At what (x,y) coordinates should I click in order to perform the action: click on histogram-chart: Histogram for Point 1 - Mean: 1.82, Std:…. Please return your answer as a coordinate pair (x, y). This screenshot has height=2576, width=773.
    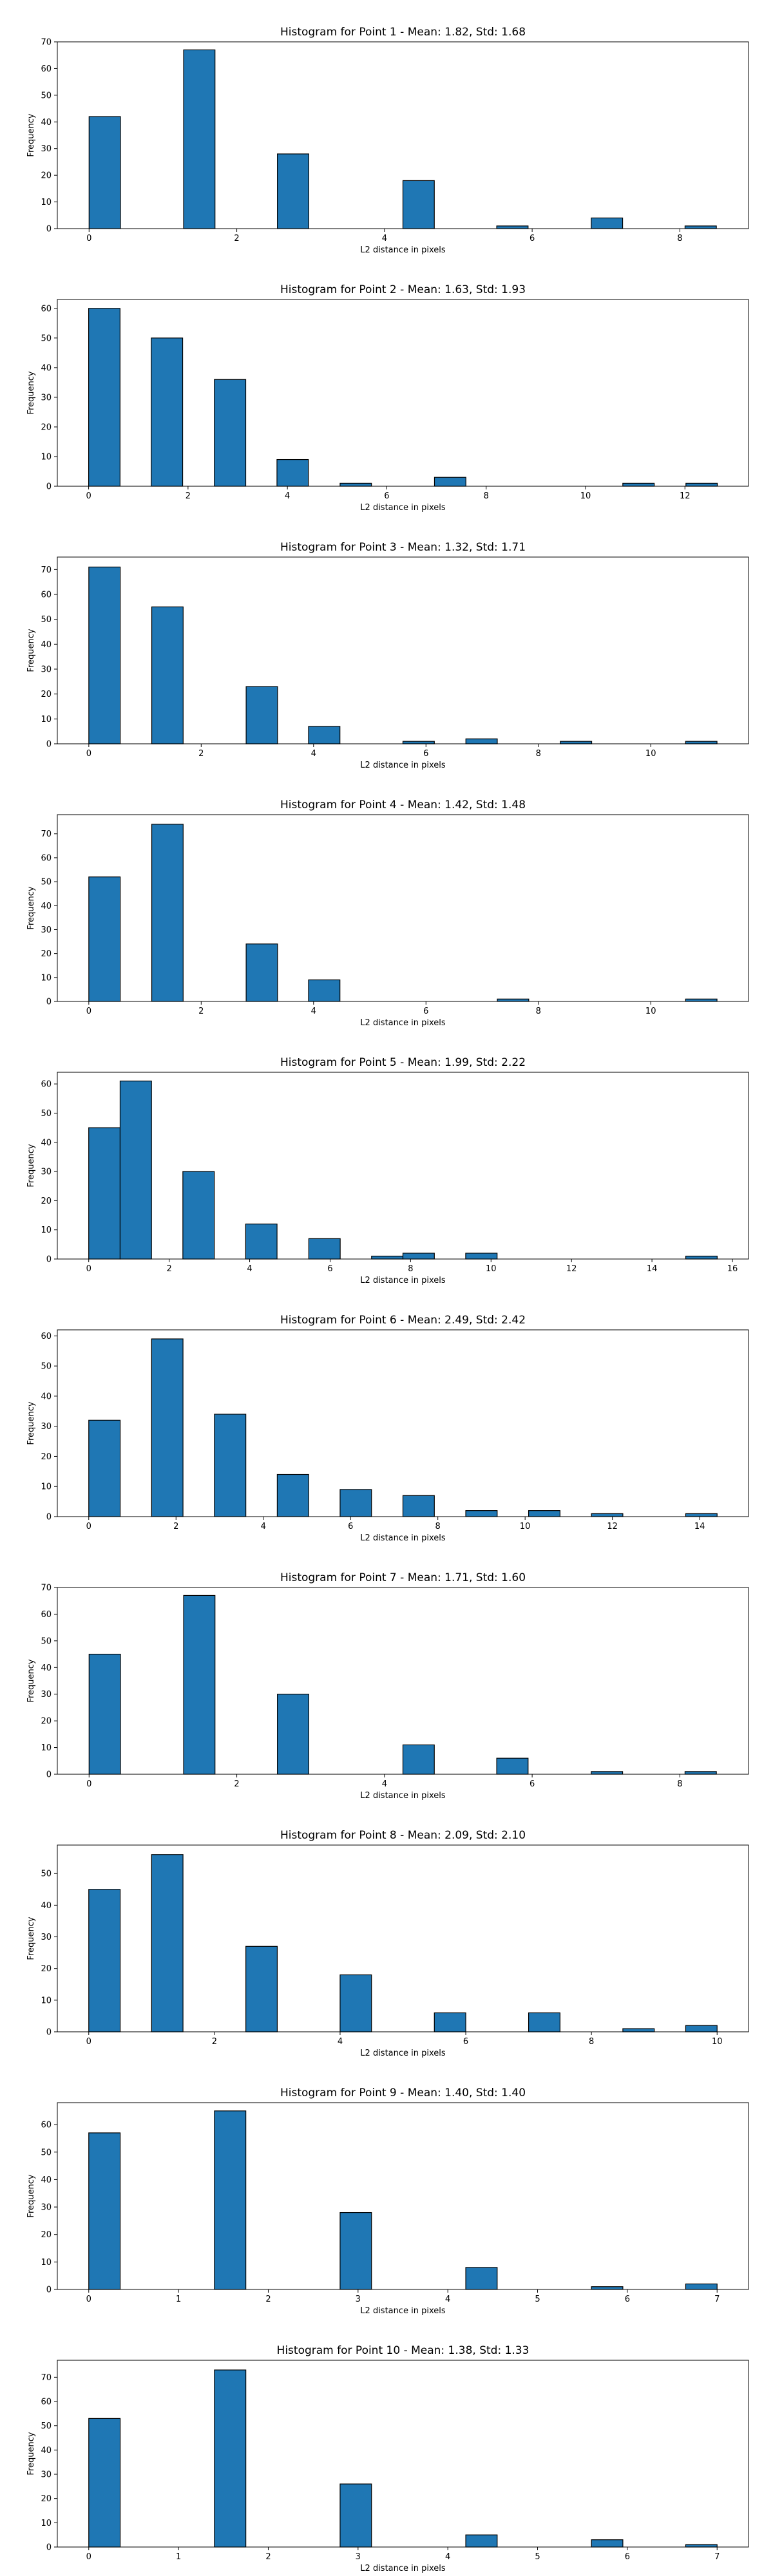
    Looking at the image, I should click on (387, 140).